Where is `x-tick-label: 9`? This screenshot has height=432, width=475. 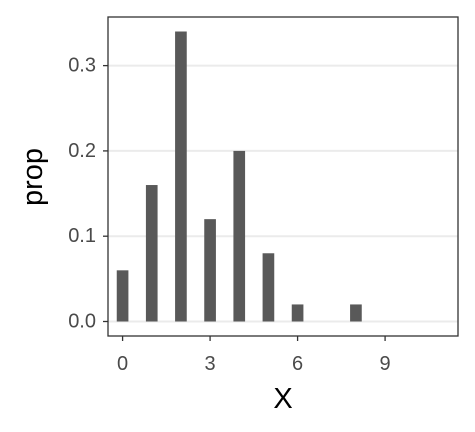 x-tick-label: 9 is located at coordinates (385, 364).